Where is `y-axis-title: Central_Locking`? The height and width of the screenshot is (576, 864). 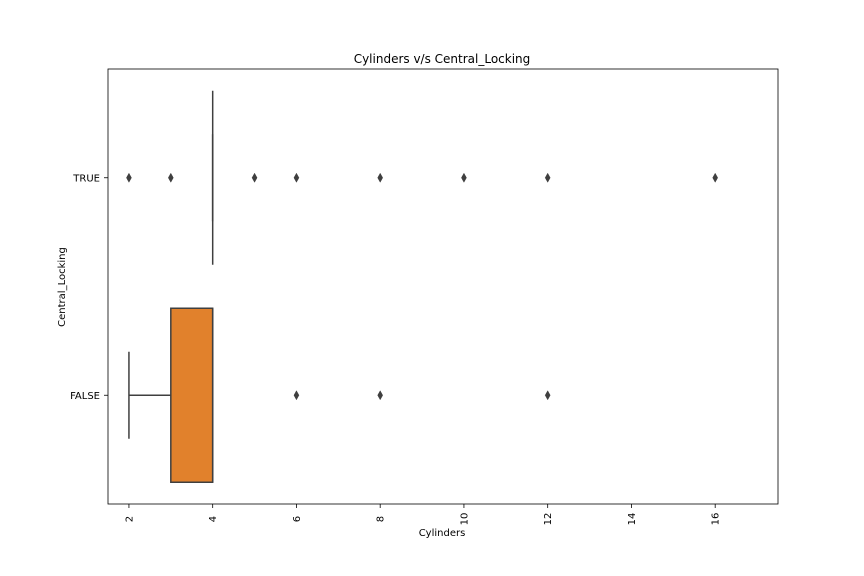 y-axis-title: Central_Locking is located at coordinates (62, 287).